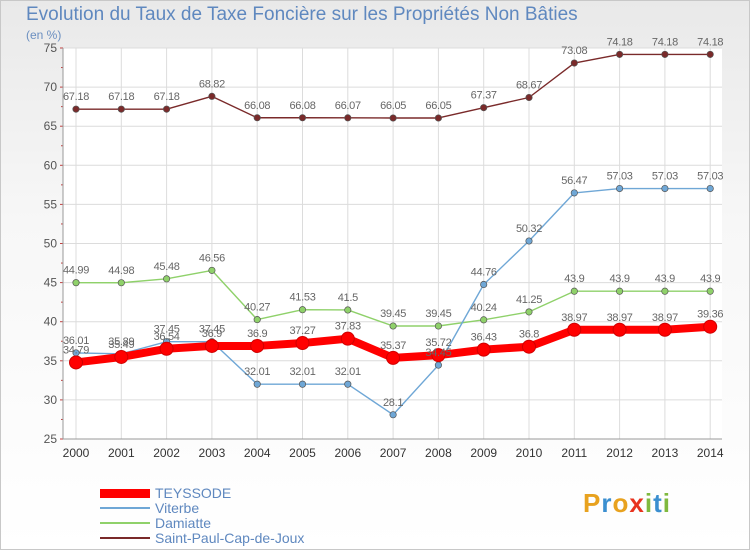 The height and width of the screenshot is (550, 750). I want to click on y-tick-label: 65, so click(51, 126).